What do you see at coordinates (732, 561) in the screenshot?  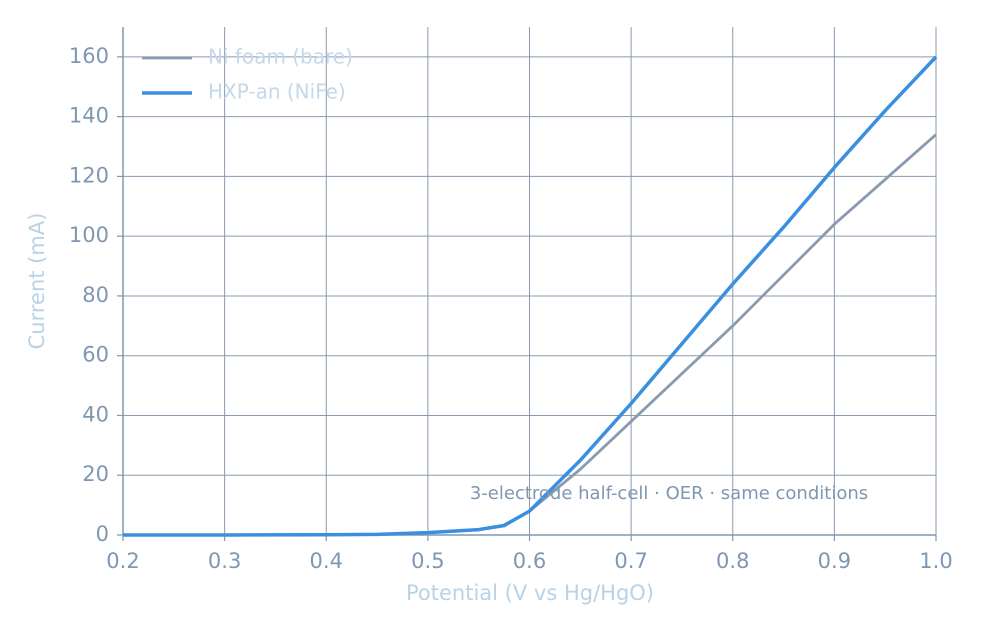 I see `x-tick-label: 0.8` at bounding box center [732, 561].